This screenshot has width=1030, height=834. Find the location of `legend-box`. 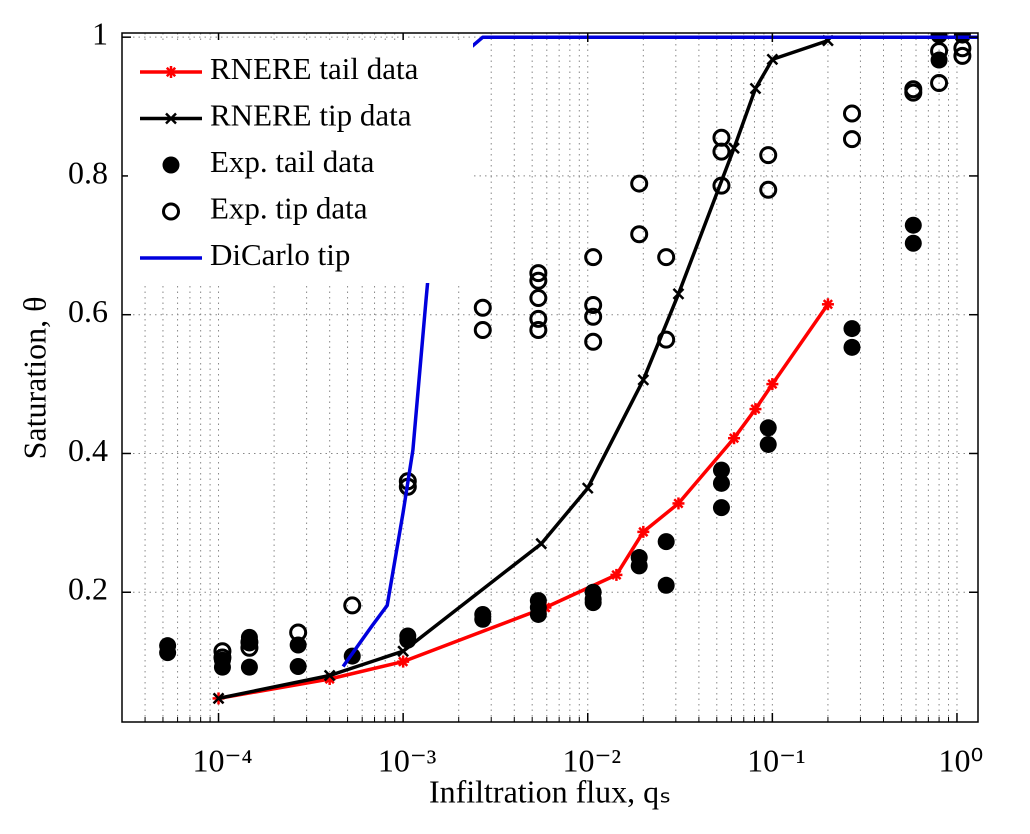

legend-box is located at coordinates (300, 161).